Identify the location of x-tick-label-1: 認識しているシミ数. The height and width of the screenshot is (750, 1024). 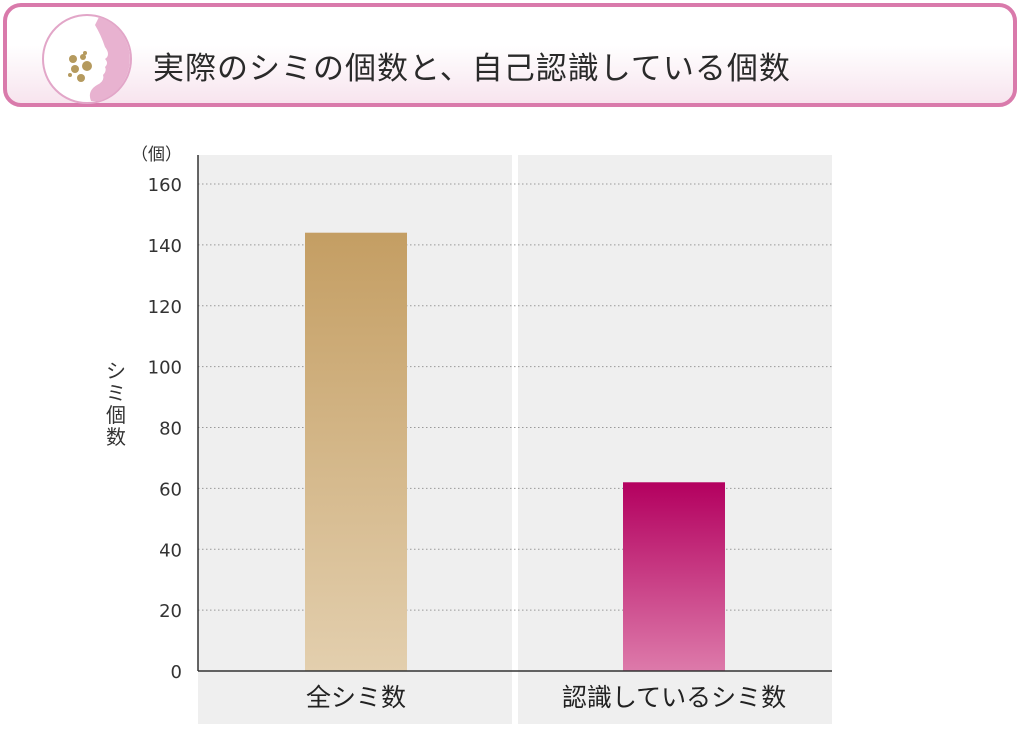
(674, 697).